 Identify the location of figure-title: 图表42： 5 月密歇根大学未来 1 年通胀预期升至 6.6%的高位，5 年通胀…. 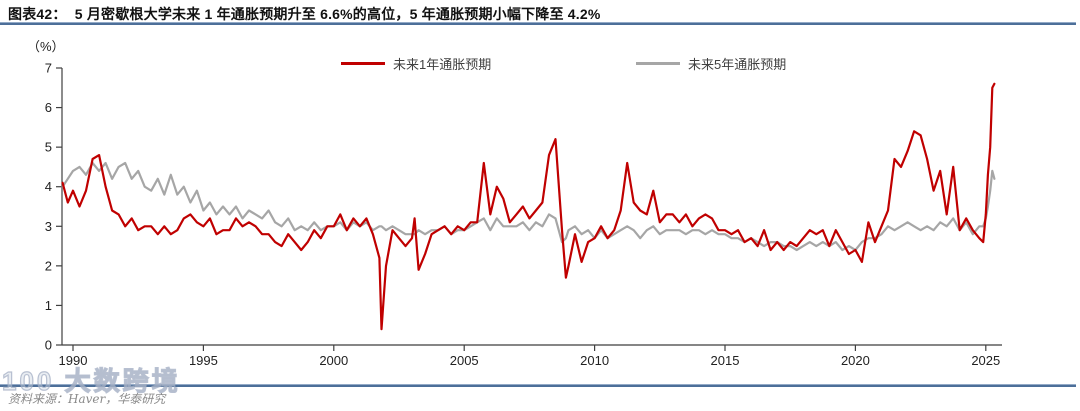
(304, 14).